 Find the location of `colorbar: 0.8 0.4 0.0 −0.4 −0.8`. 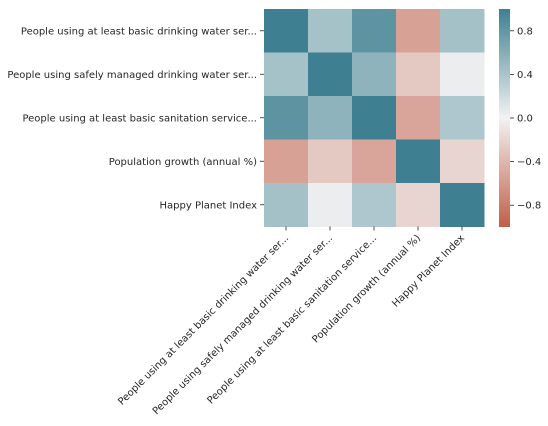

colorbar: 0.8 0.4 0.0 −0.4 −0.8 is located at coordinates (520, 118).